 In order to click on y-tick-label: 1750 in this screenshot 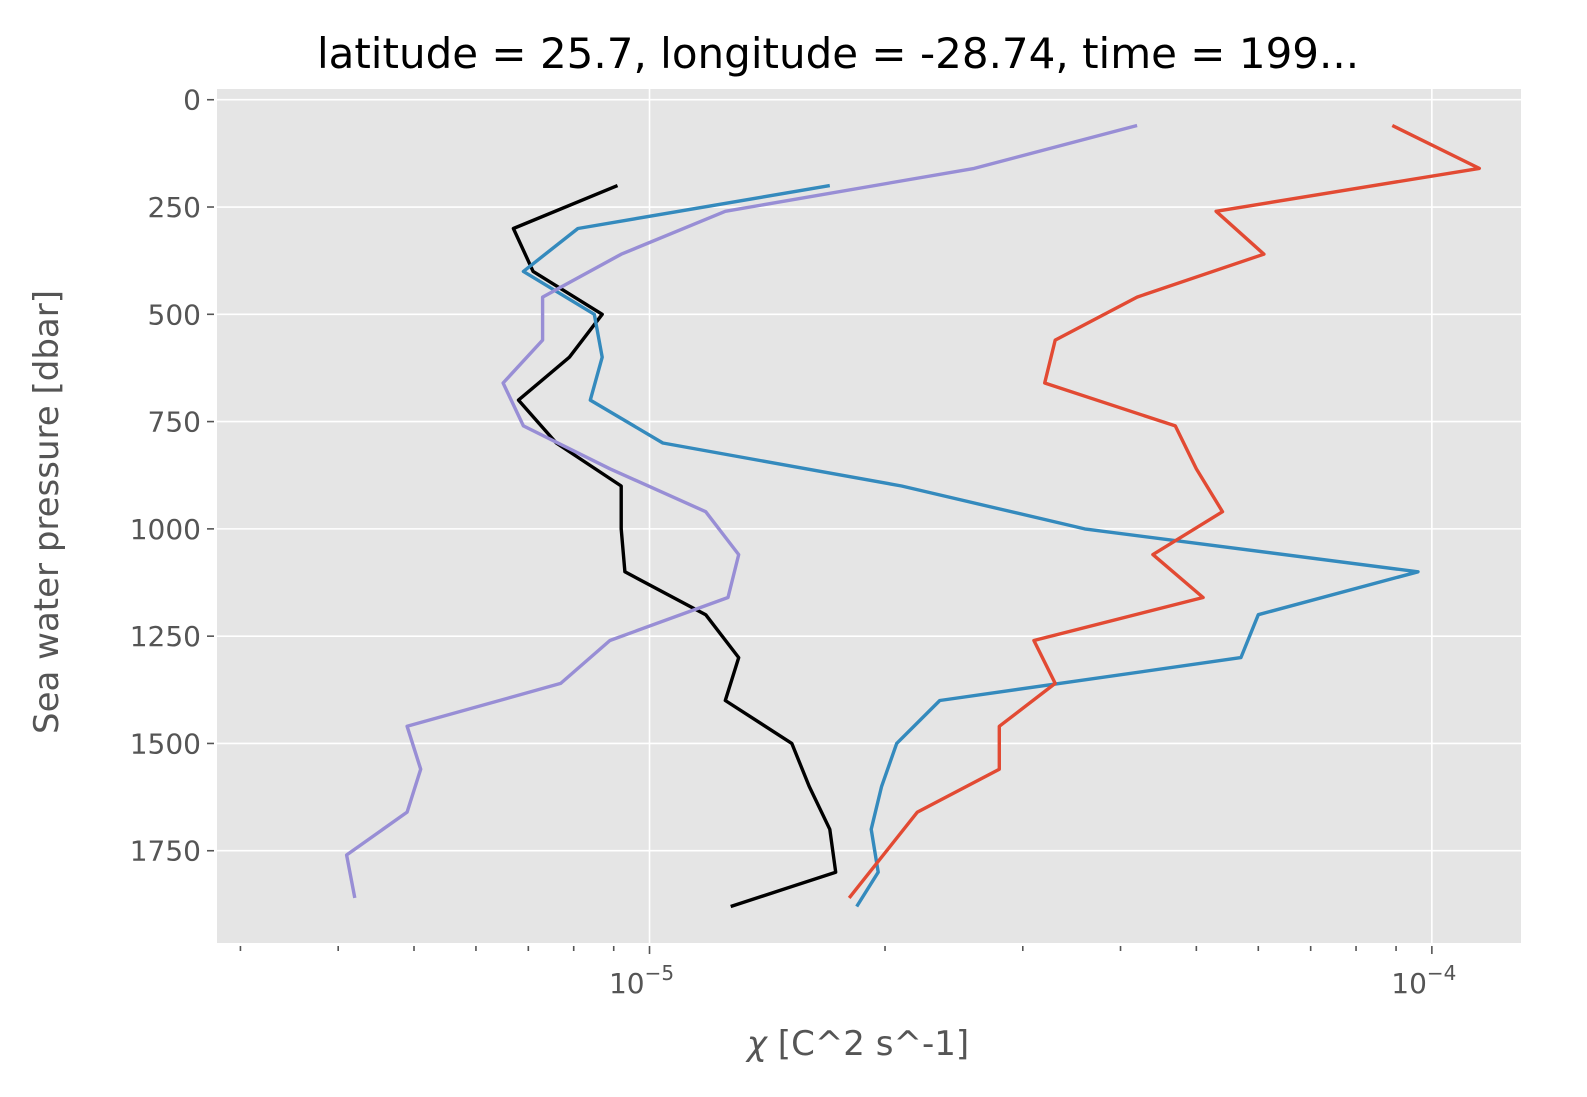, I will do `click(165, 851)`.